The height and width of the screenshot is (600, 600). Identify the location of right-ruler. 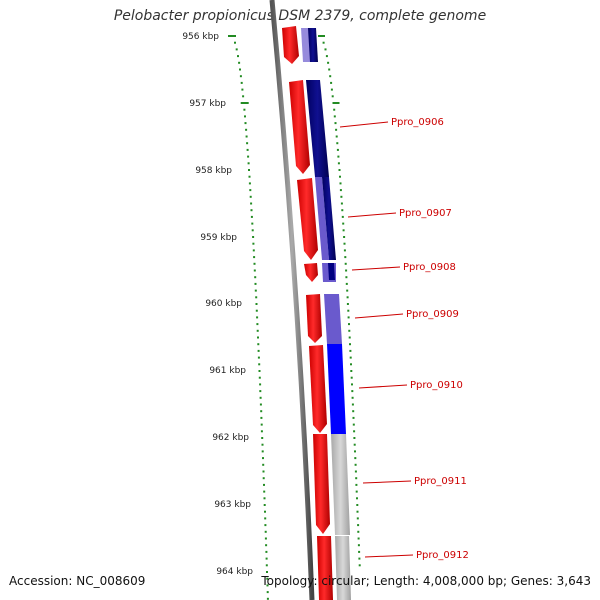
(339, 301).